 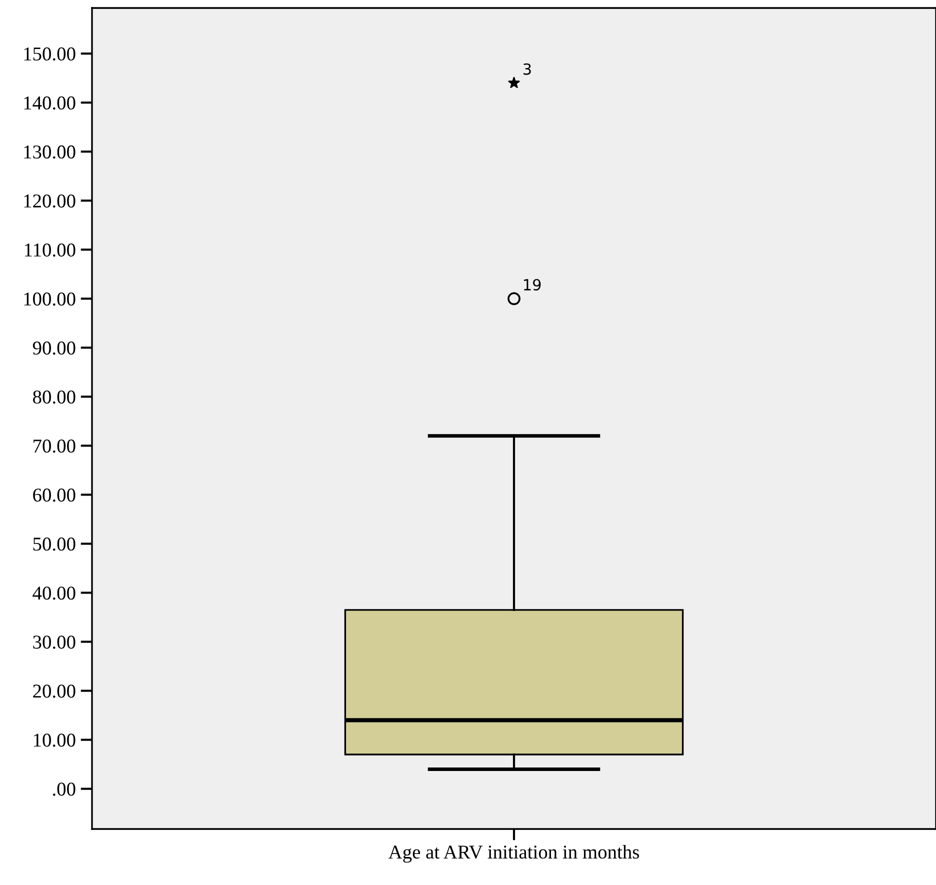 I want to click on y-tick-label: 30.00, so click(x=54, y=642).